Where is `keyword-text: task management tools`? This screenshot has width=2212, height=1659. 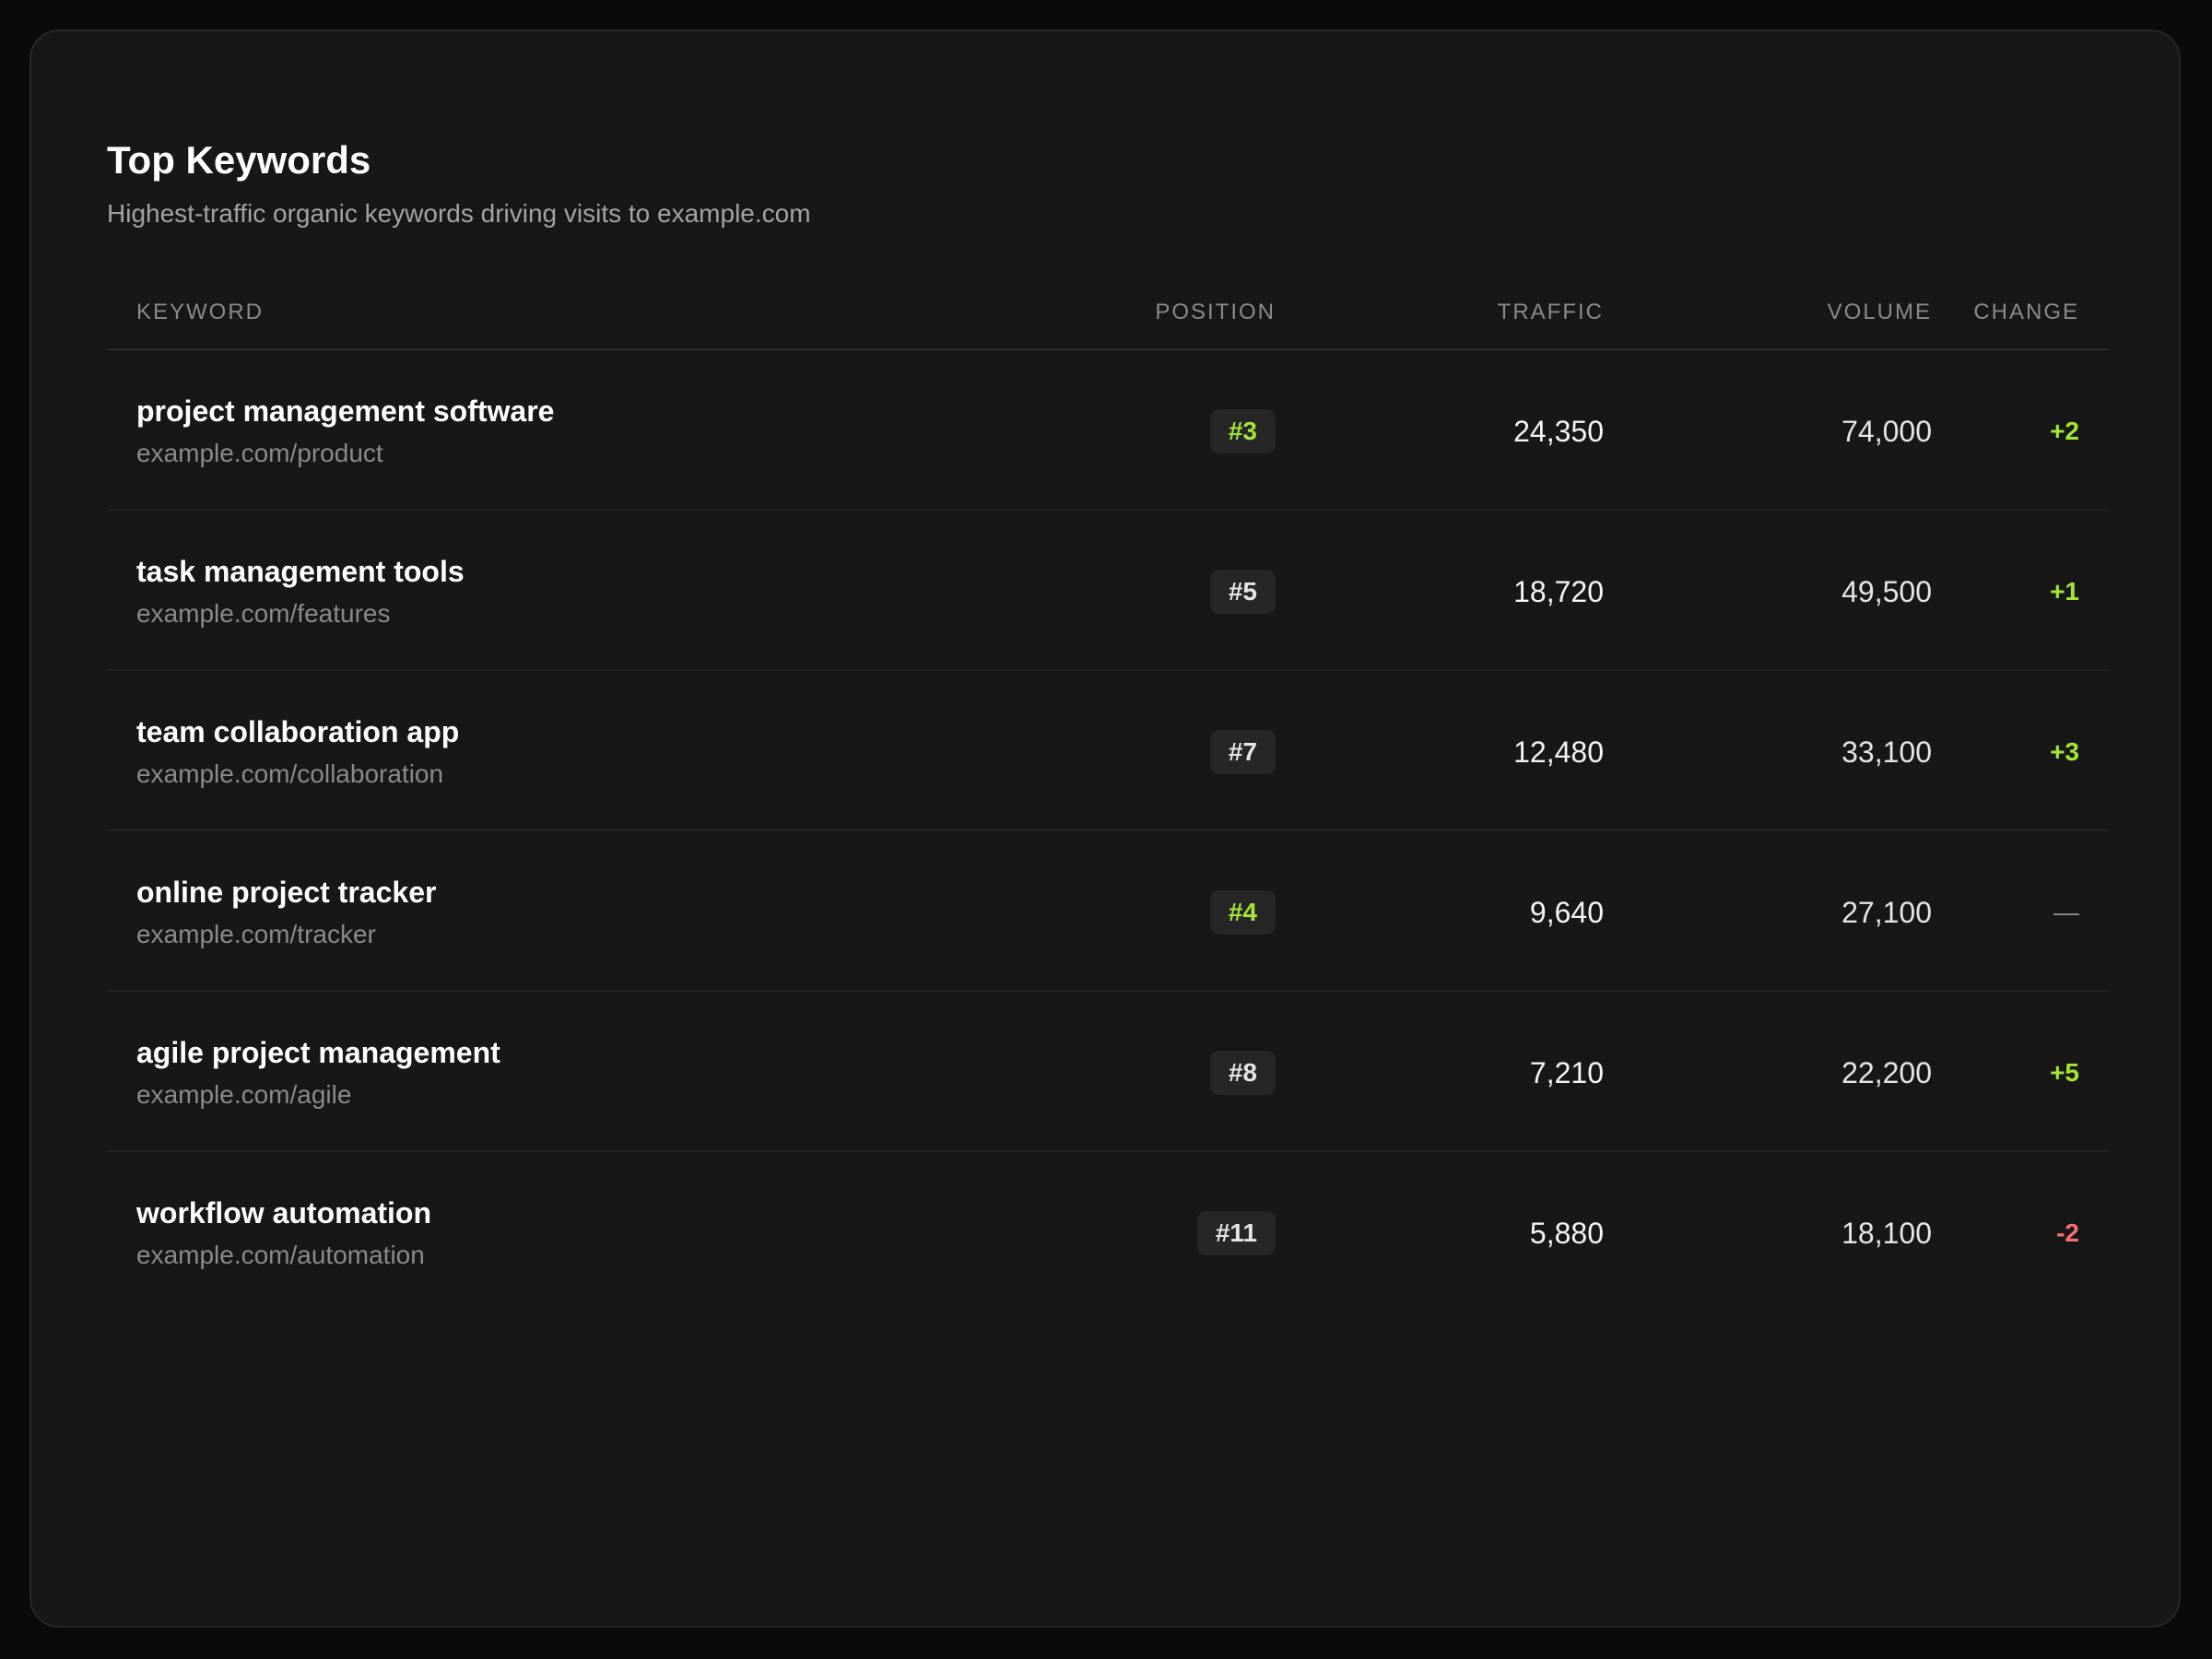
keyword-text: task management tools is located at coordinates (300, 571).